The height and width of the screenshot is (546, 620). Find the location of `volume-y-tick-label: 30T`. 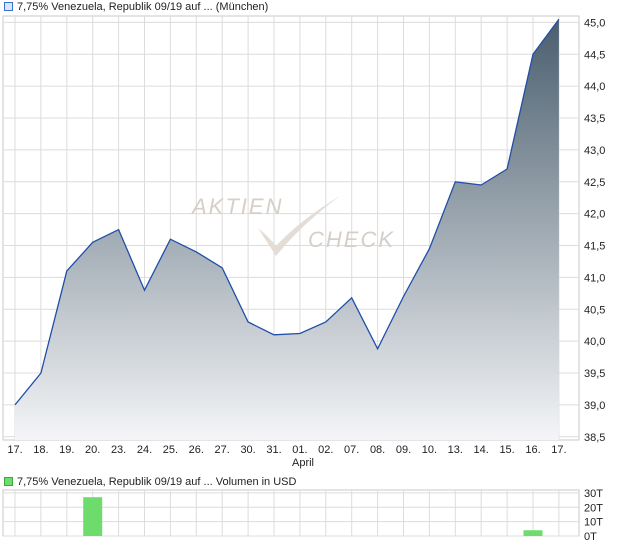

volume-y-tick-label: 30T is located at coordinates (593, 494).